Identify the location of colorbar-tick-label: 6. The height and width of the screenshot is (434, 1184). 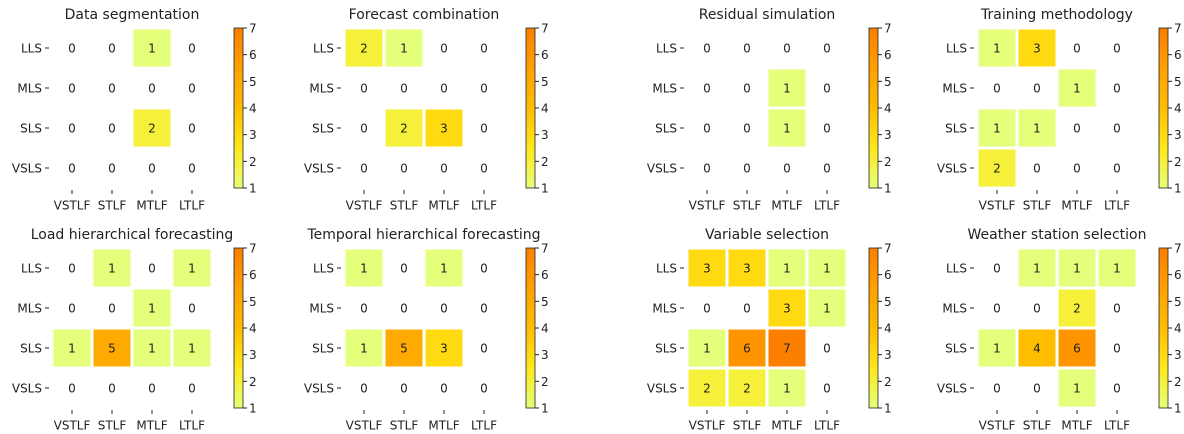
(545, 275).